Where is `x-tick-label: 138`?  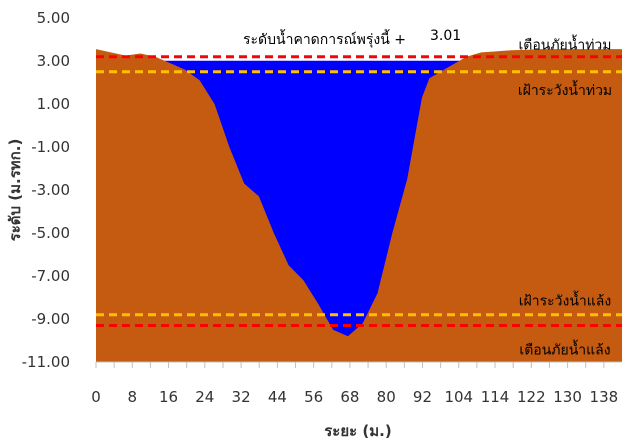
x-tick-label: 138 is located at coordinates (604, 397).